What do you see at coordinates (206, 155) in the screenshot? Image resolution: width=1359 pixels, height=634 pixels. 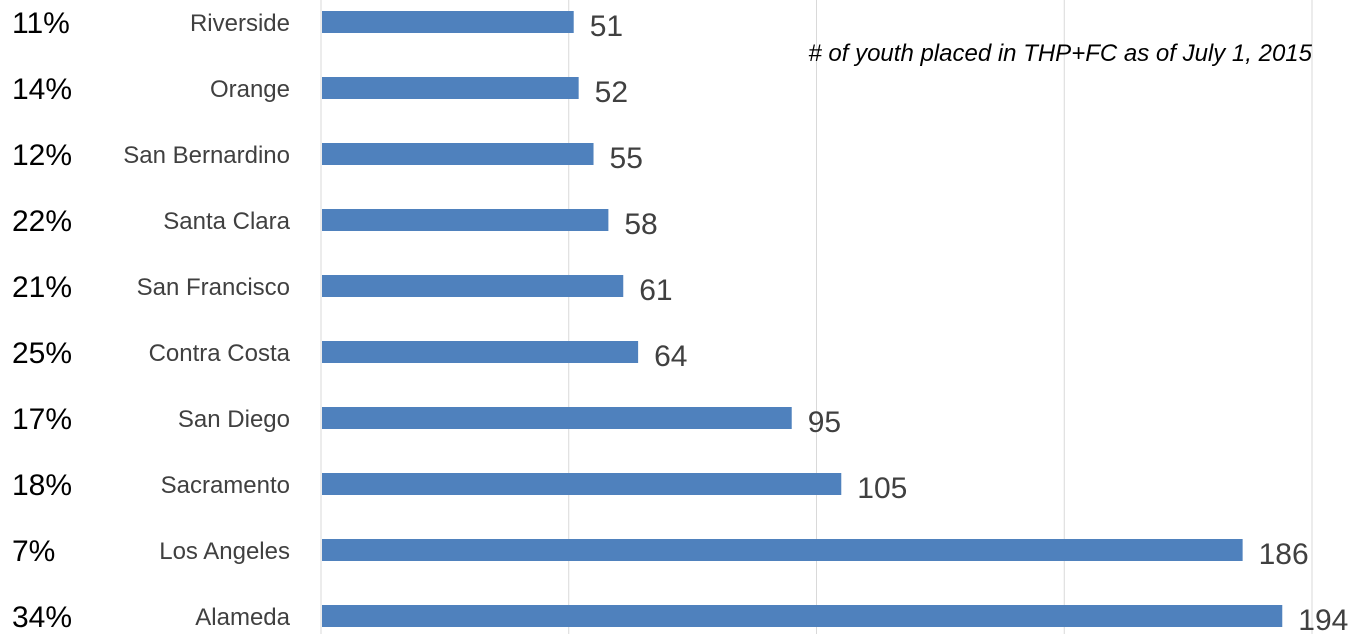 I see `category-label: San Bernardino` at bounding box center [206, 155].